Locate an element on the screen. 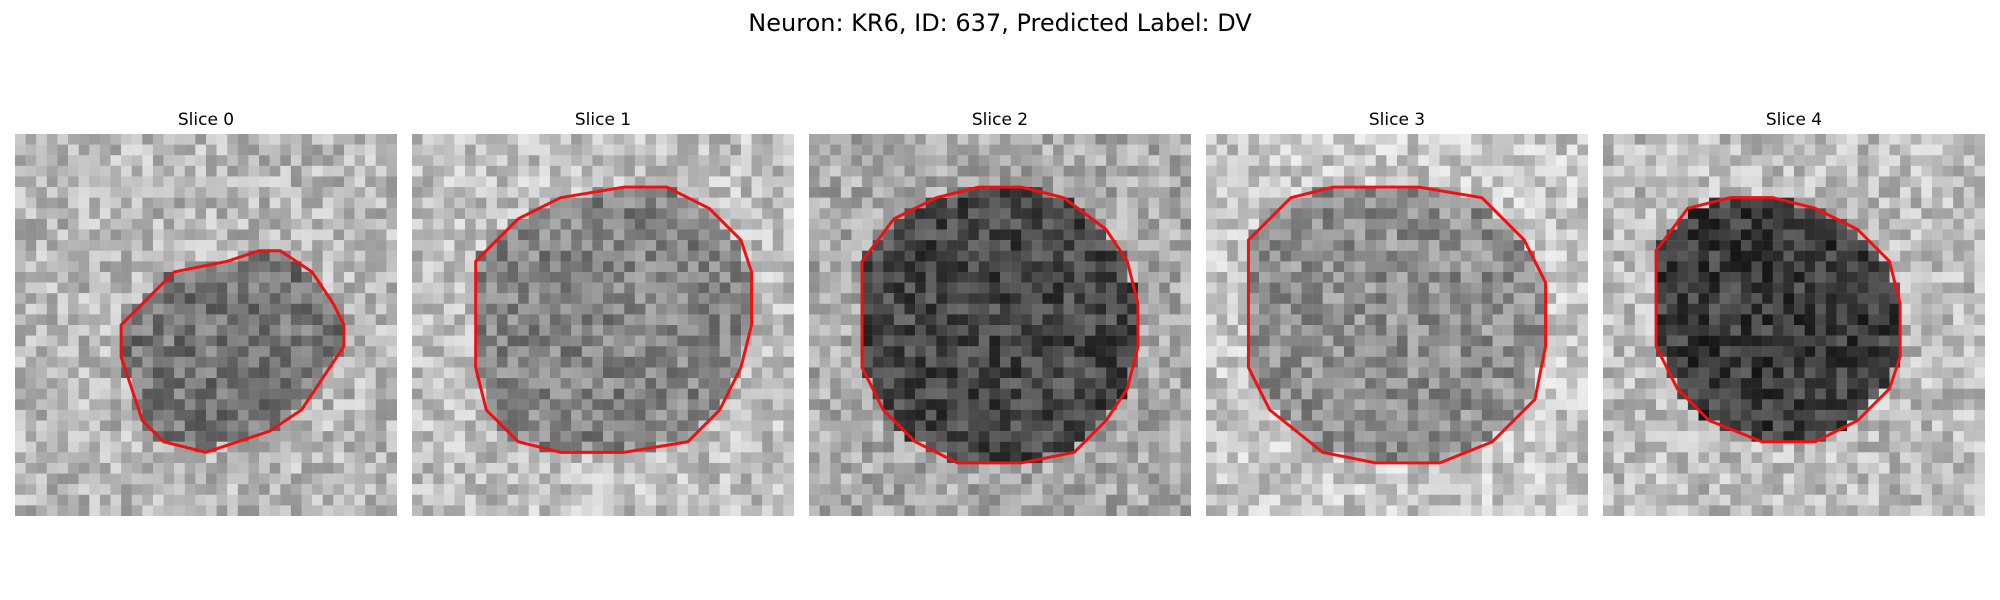 The height and width of the screenshot is (600, 2000). slice-title-3: Slice 3 is located at coordinates (1397, 120).